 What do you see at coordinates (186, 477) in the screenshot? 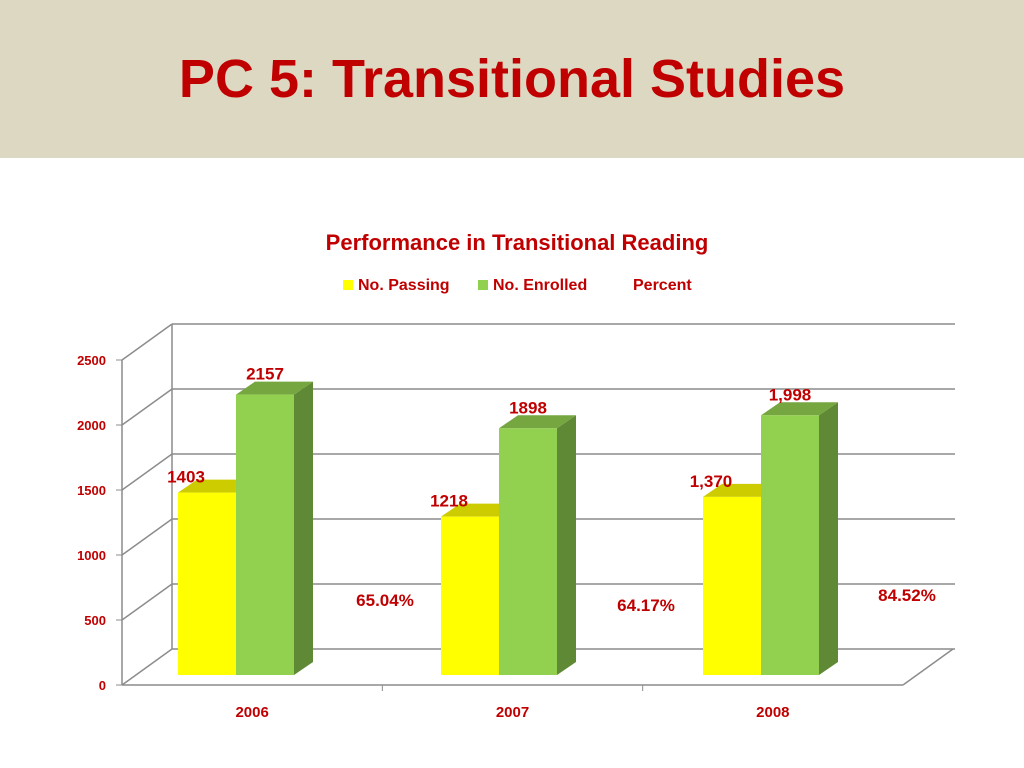
I see `data-label: 1403` at bounding box center [186, 477].